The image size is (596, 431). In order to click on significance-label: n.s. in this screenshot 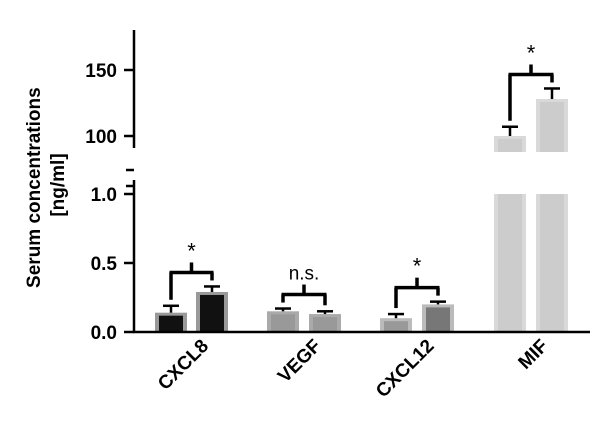, I will do `click(304, 274)`.